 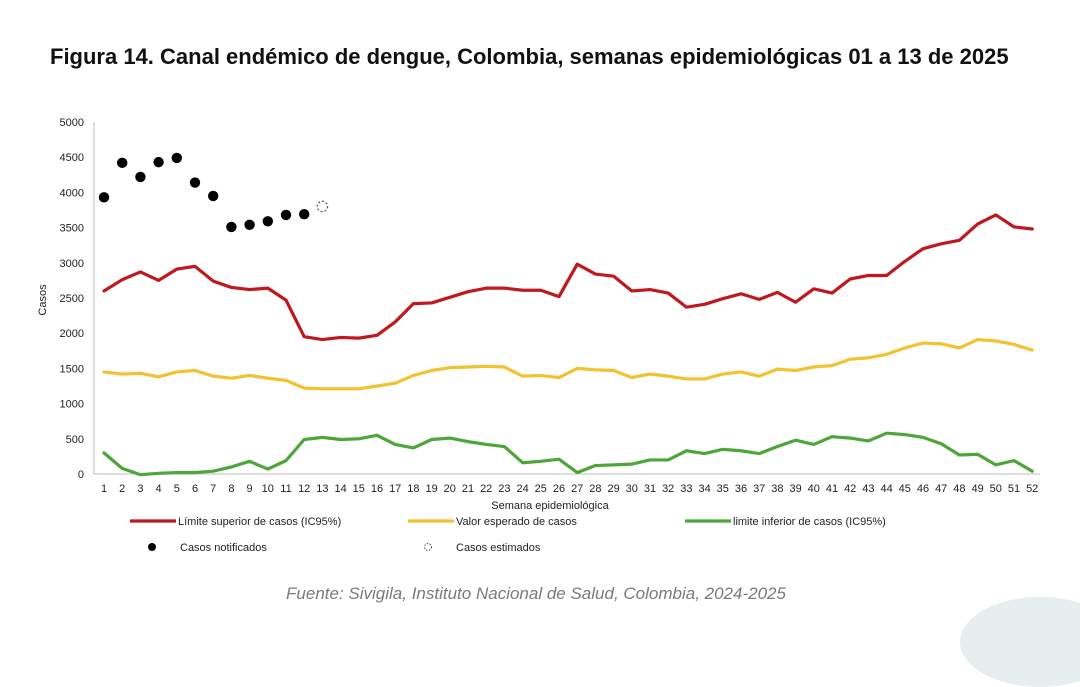 What do you see at coordinates (152, 547) in the screenshot?
I see `legend-swatch-dot` at bounding box center [152, 547].